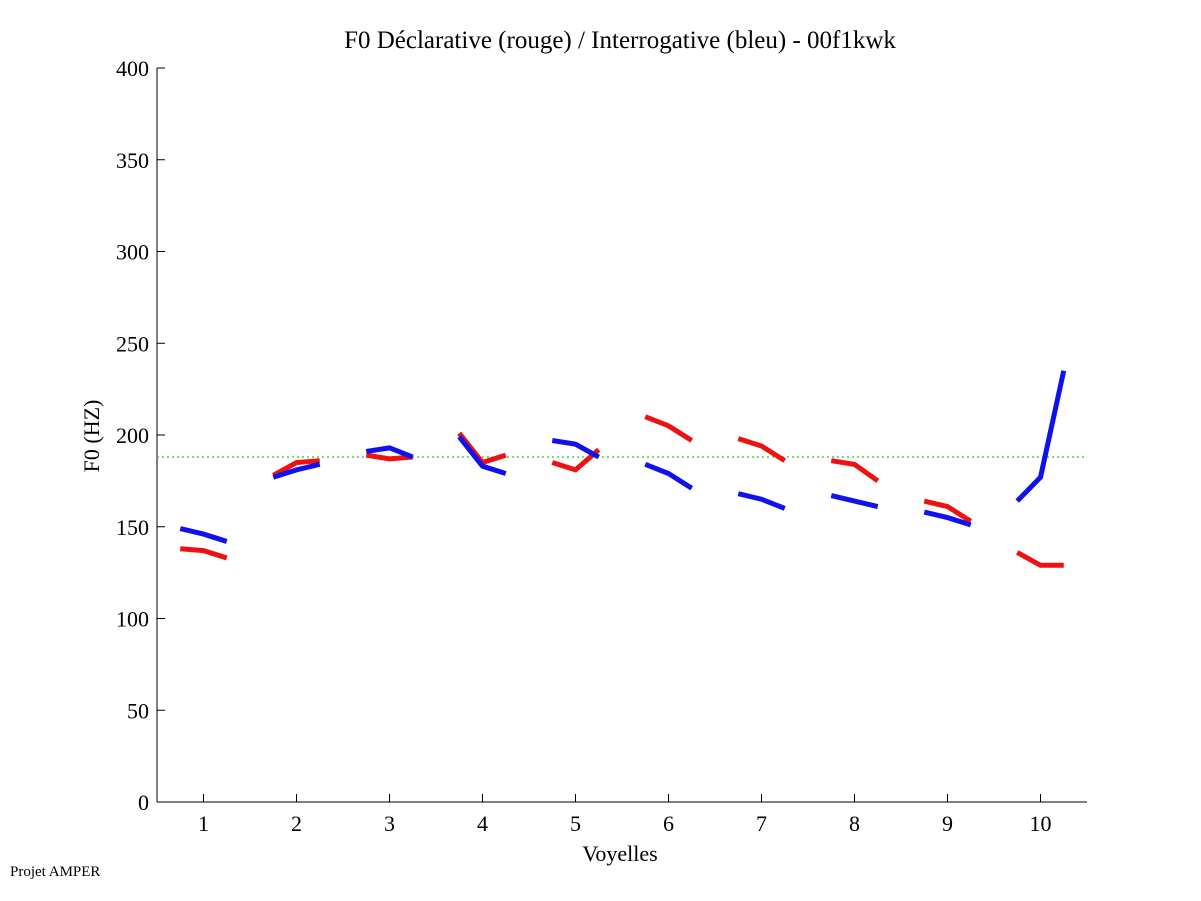 This screenshot has height=901, width=1201. Describe the element at coordinates (132, 343) in the screenshot. I see `y-tick-label: 250` at that location.